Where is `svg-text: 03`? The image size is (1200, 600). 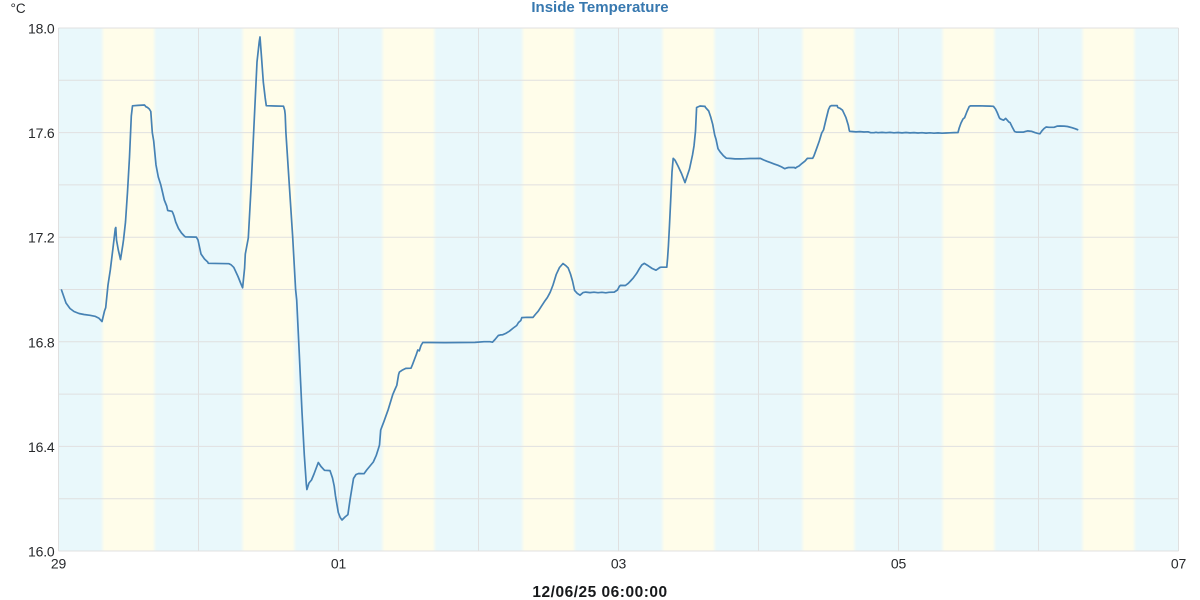
svg-text: 03 is located at coordinates (619, 564).